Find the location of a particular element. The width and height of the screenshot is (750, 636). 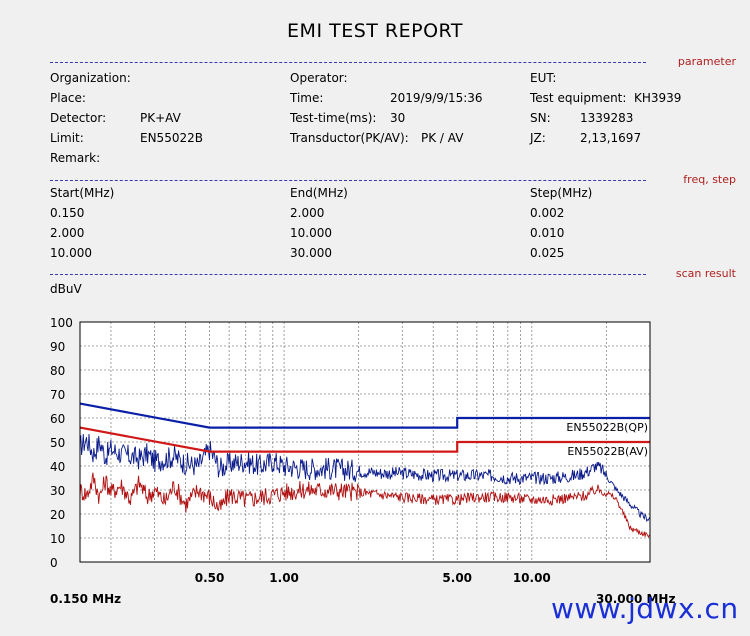

remark-label: Remark: is located at coordinates (75, 158).